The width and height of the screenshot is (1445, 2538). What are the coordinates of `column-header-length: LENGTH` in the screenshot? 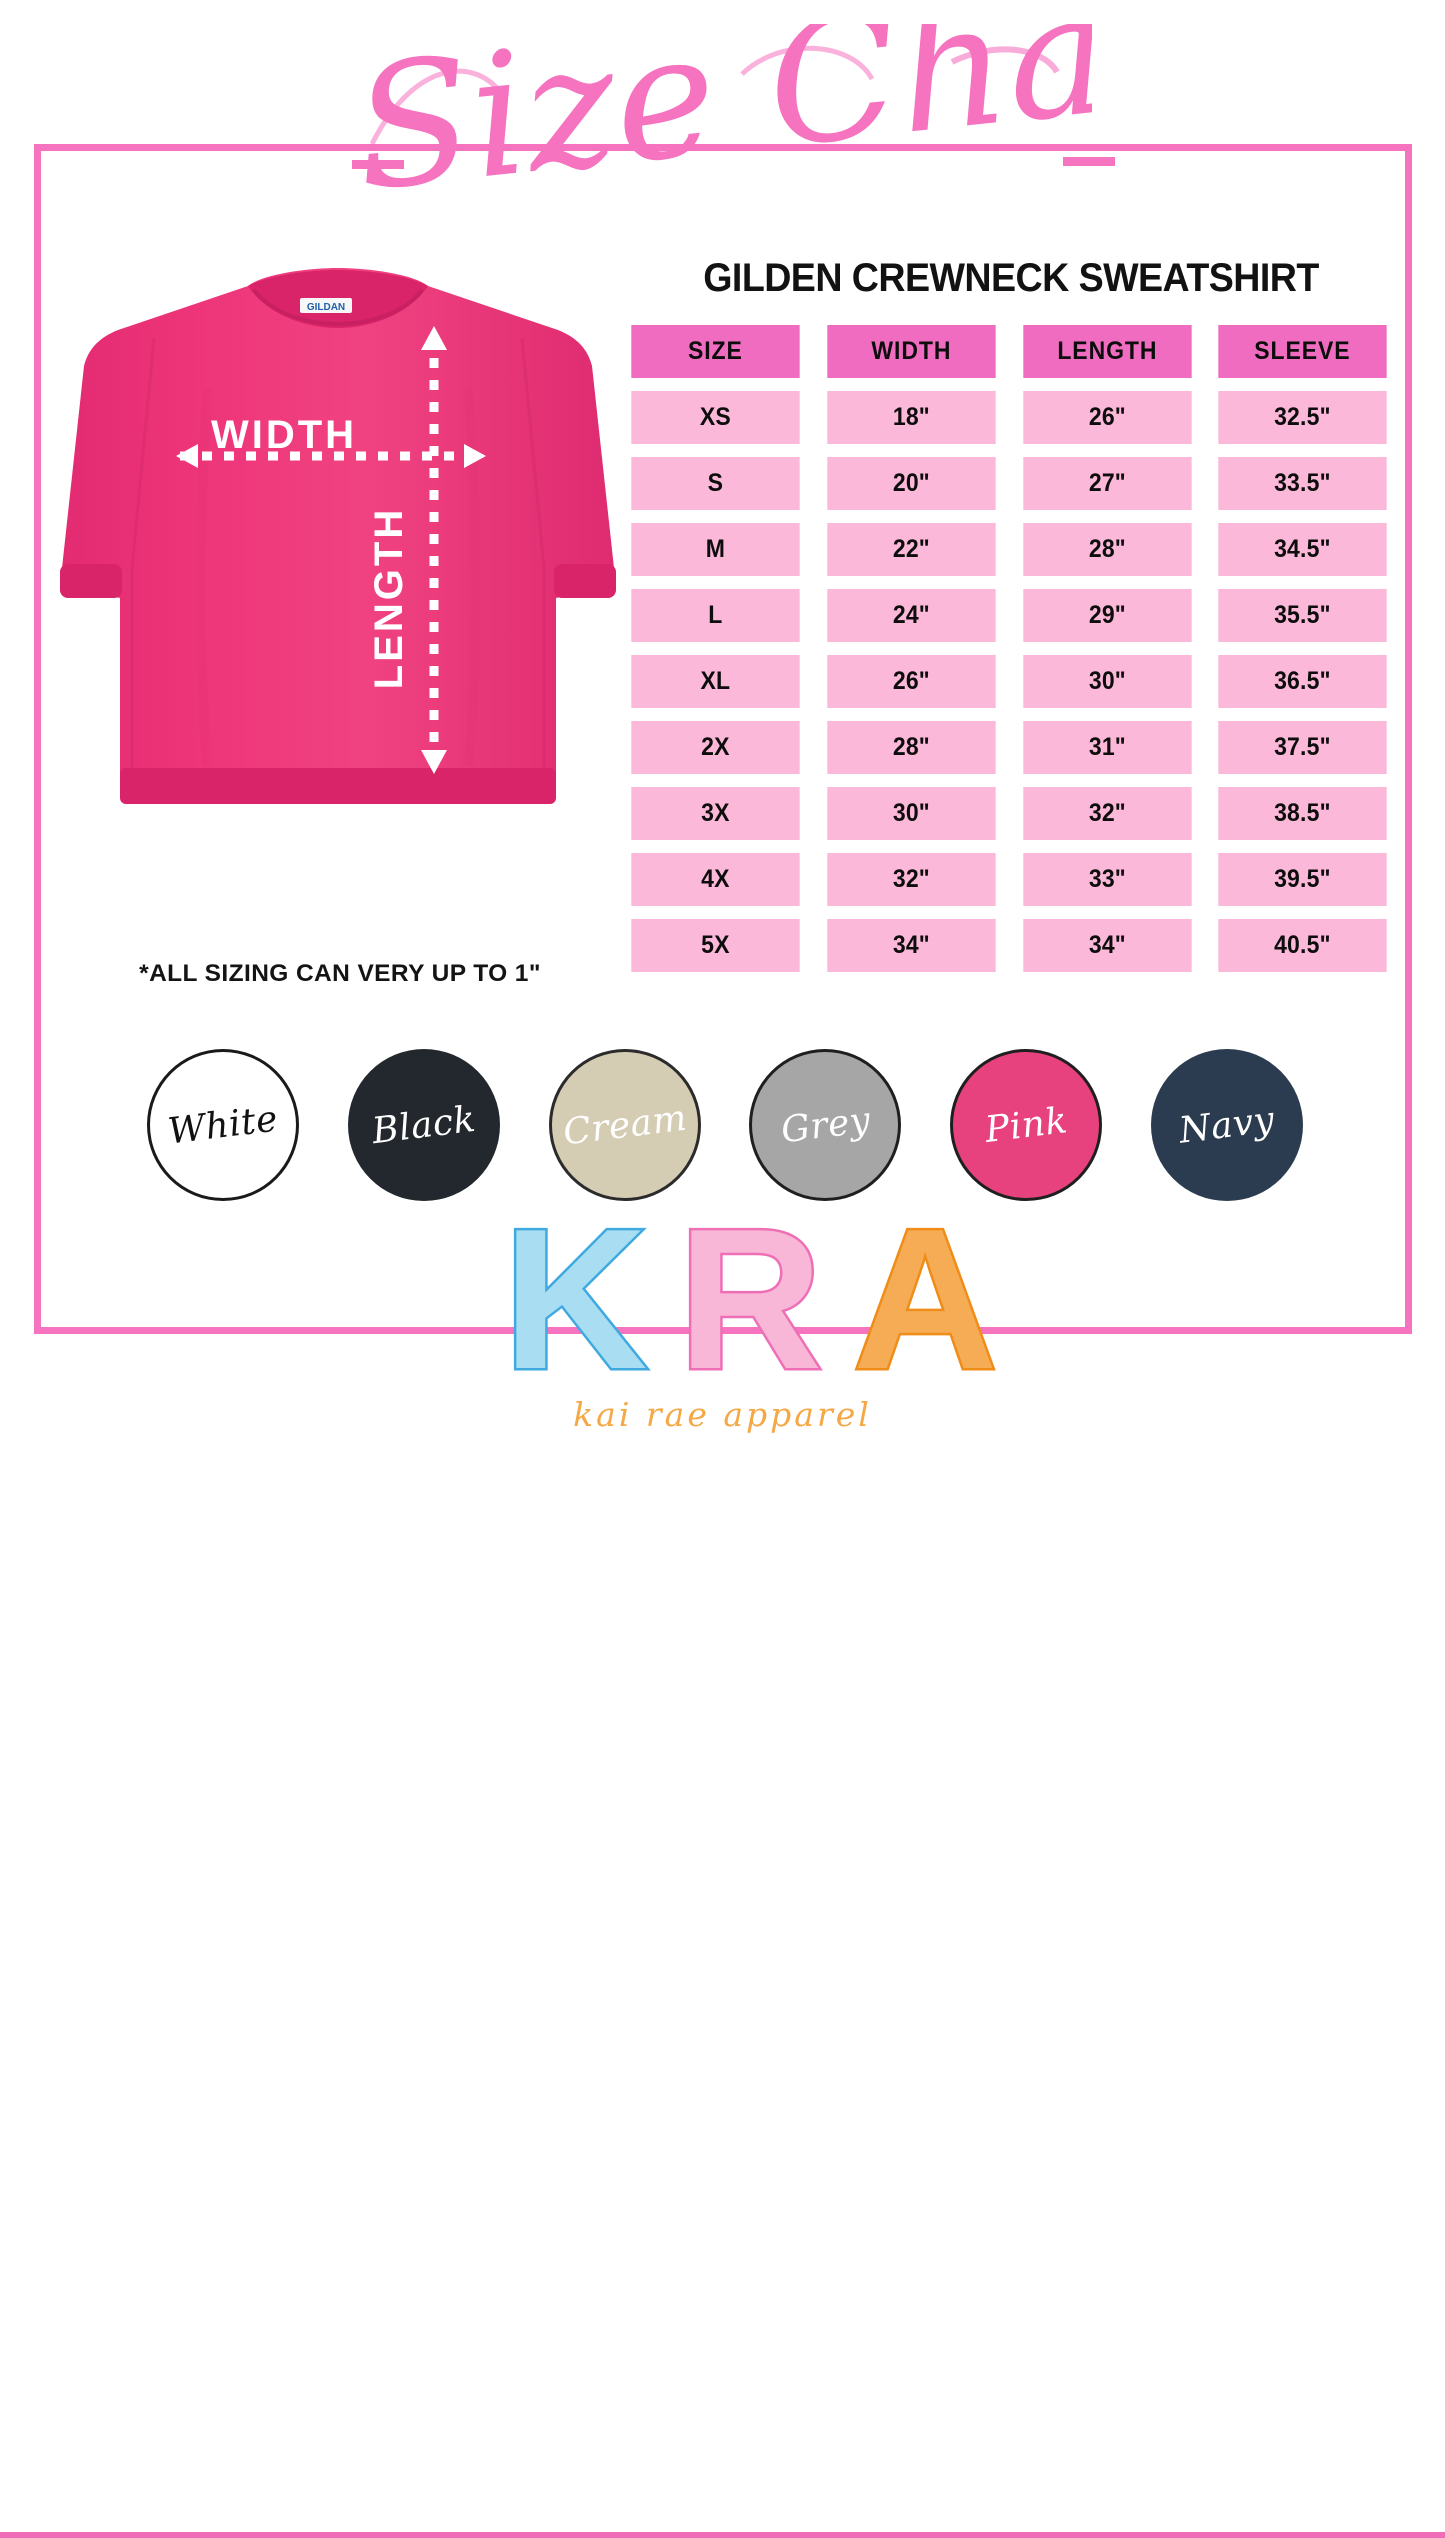 It's located at (1106, 351).